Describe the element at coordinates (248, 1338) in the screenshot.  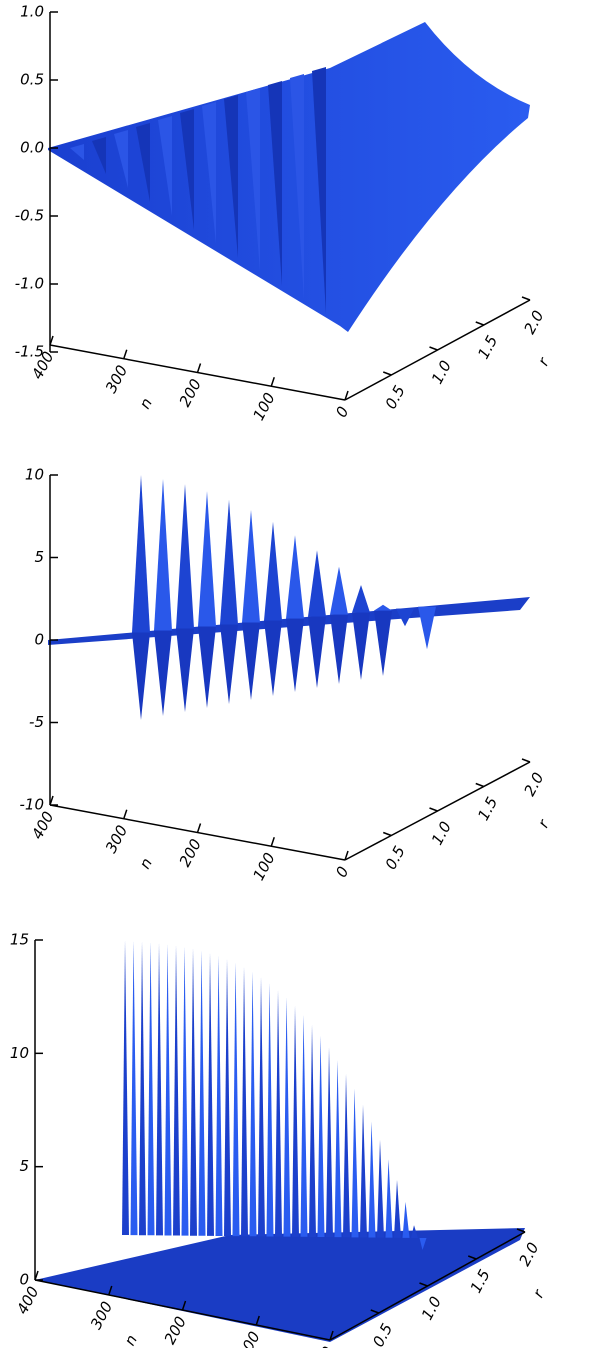
I see `x-tick-label: 100` at that location.